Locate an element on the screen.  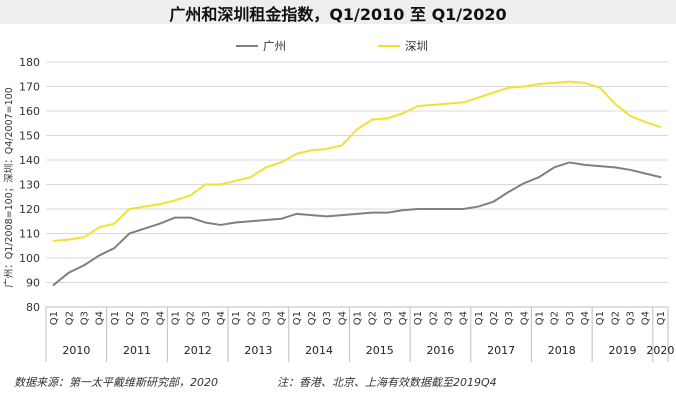
y-tick-label: 160 is located at coordinates (29, 111).